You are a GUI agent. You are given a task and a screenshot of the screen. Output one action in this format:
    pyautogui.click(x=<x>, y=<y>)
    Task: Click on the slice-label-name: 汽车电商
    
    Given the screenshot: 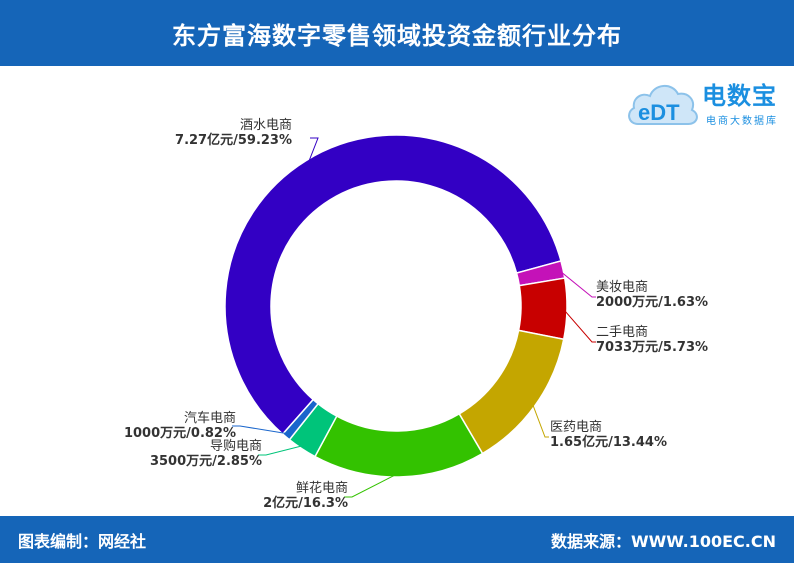 What is the action you would take?
    pyautogui.click(x=210, y=418)
    